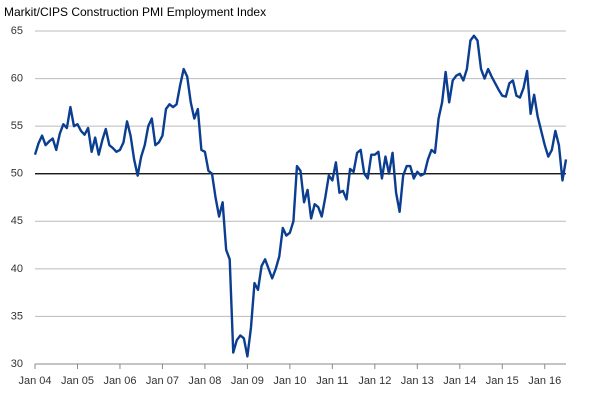 This screenshot has width=590, height=414. Describe the element at coordinates (459, 381) in the screenshot. I see `x-tick-label: Jan 14` at that location.